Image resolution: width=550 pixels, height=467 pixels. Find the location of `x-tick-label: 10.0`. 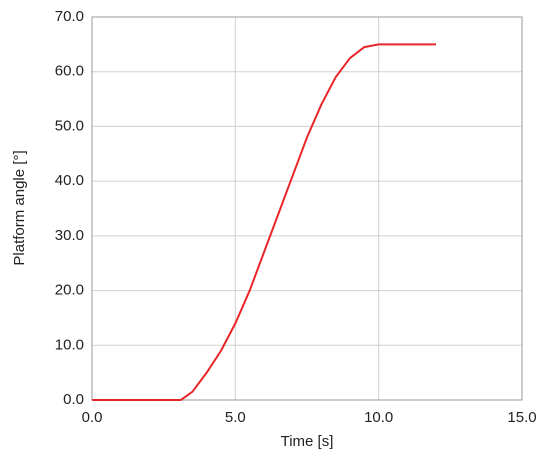

x-tick-label: 10.0 is located at coordinates (378, 417).